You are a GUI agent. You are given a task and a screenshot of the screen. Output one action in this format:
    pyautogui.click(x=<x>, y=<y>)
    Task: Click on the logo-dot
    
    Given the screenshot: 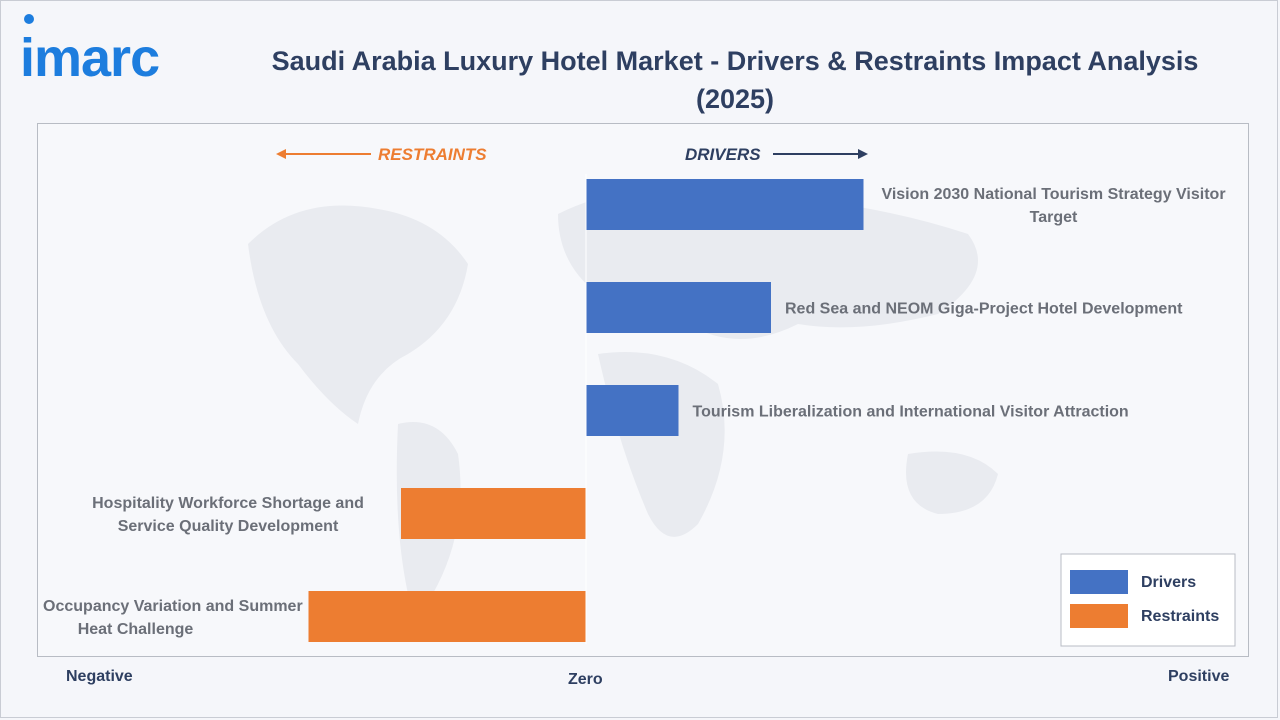 What is the action you would take?
    pyautogui.click(x=29, y=19)
    